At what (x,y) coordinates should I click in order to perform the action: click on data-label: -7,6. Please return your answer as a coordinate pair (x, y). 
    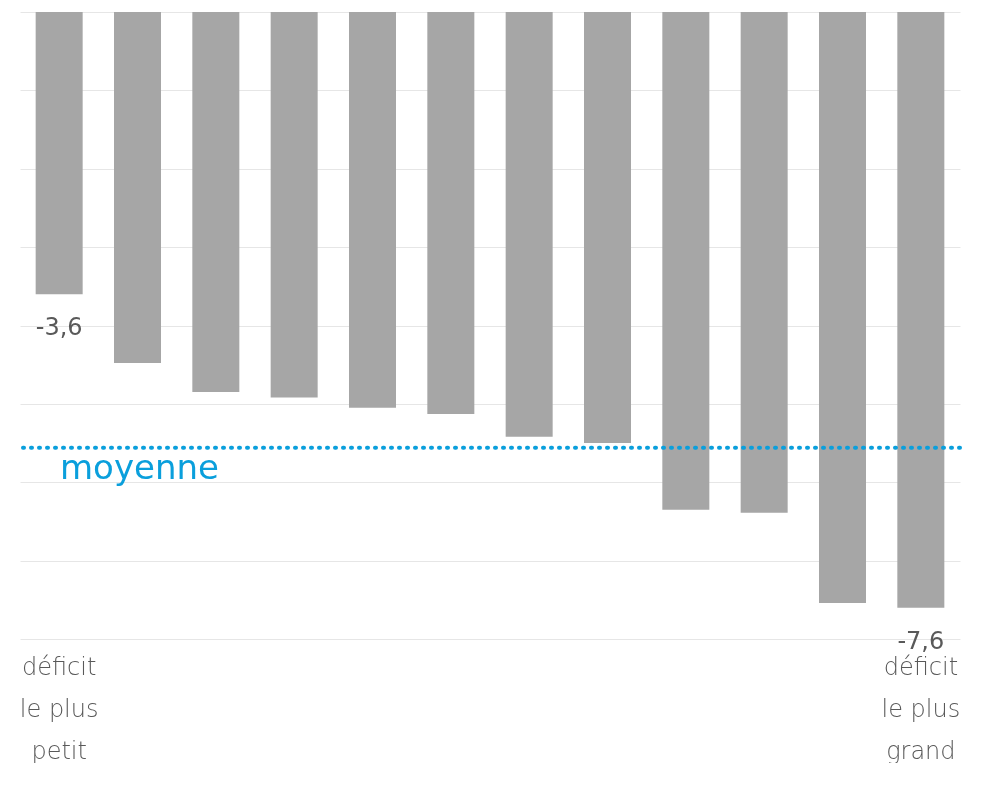
    Looking at the image, I should click on (921, 640).